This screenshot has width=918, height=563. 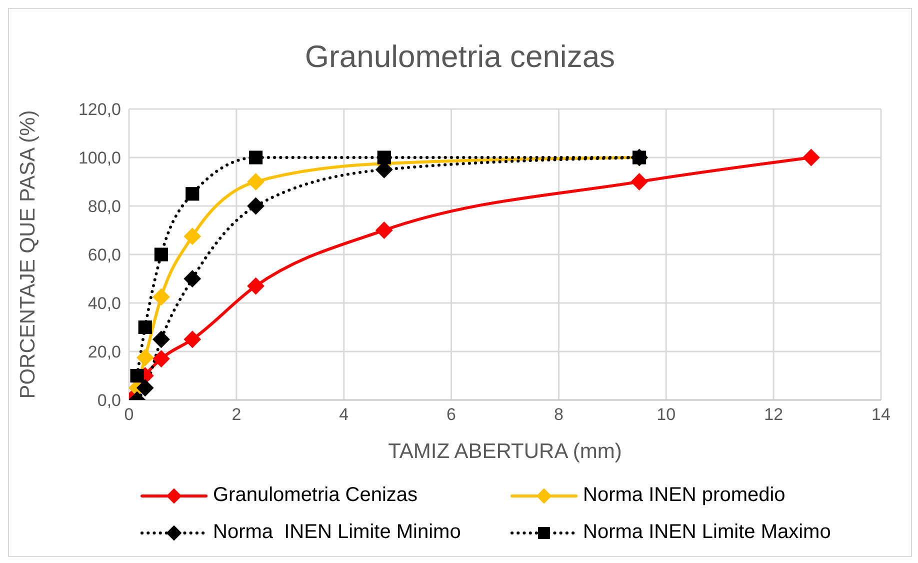 What do you see at coordinates (104, 255) in the screenshot?
I see `y-tick-label: 60,0` at bounding box center [104, 255].